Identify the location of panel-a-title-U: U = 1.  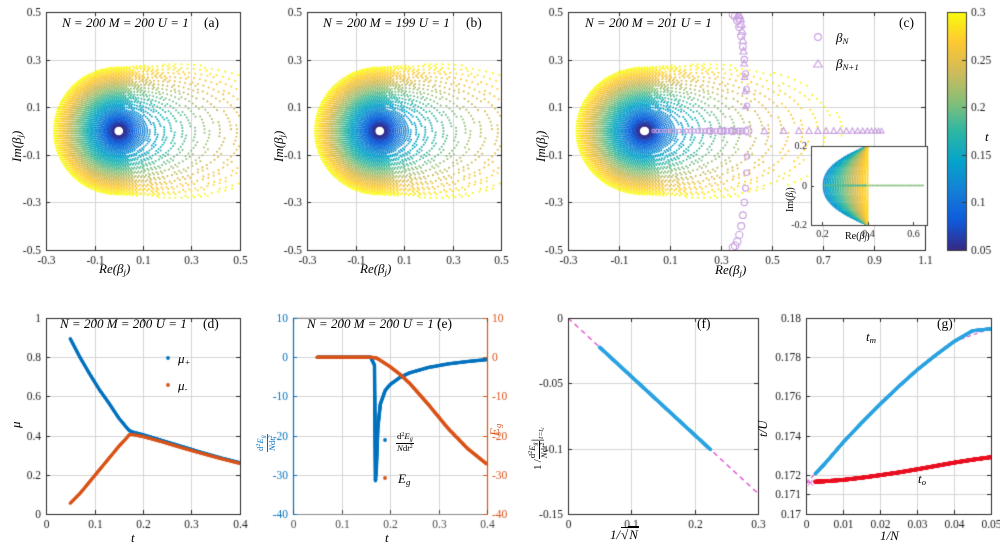
(173, 22).